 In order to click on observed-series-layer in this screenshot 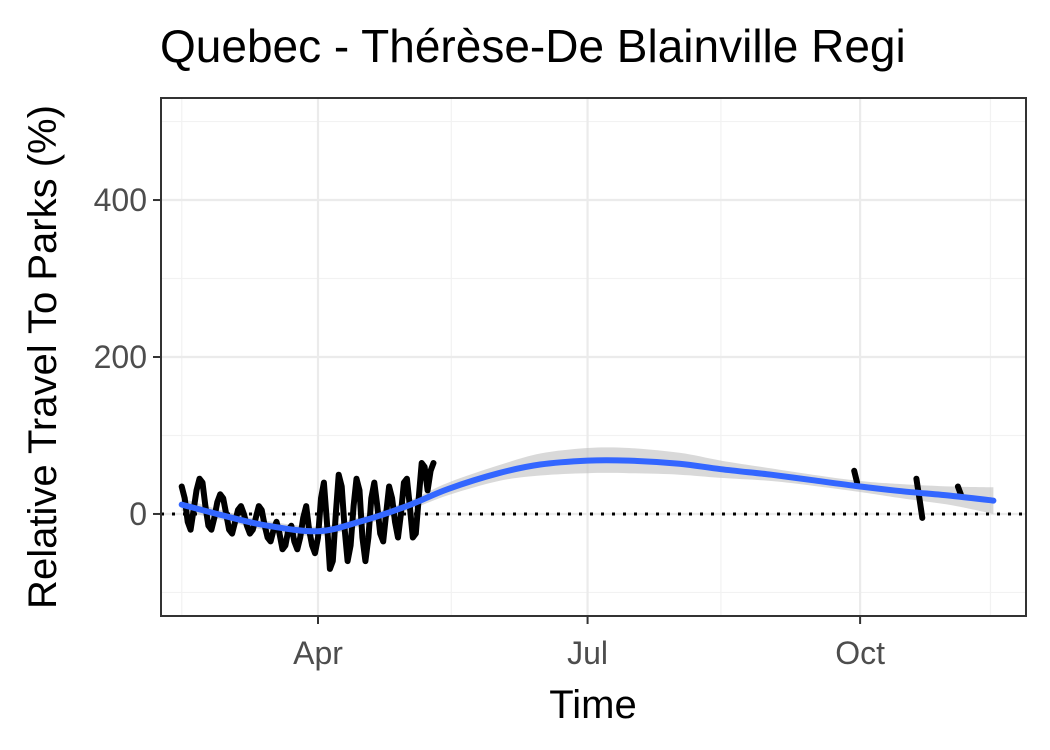, I will do `click(571, 516)`.